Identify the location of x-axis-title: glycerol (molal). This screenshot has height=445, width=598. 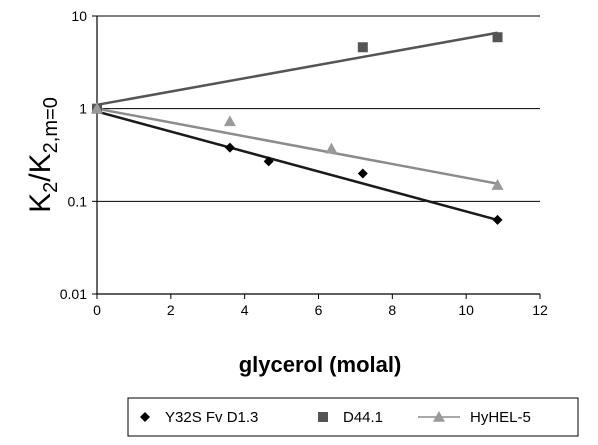
(320, 364).